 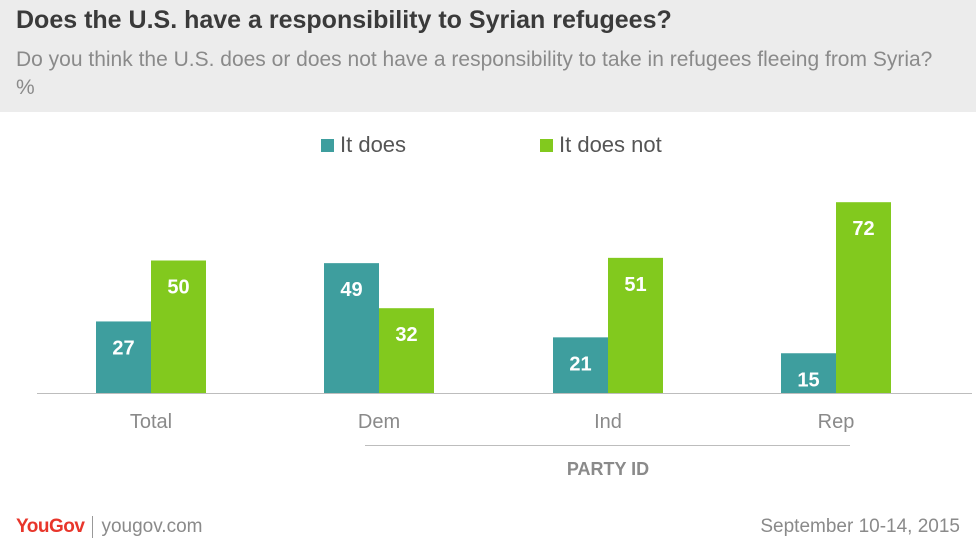 What do you see at coordinates (351, 290) in the screenshot?
I see `data-label-it-does-dem: 49` at bounding box center [351, 290].